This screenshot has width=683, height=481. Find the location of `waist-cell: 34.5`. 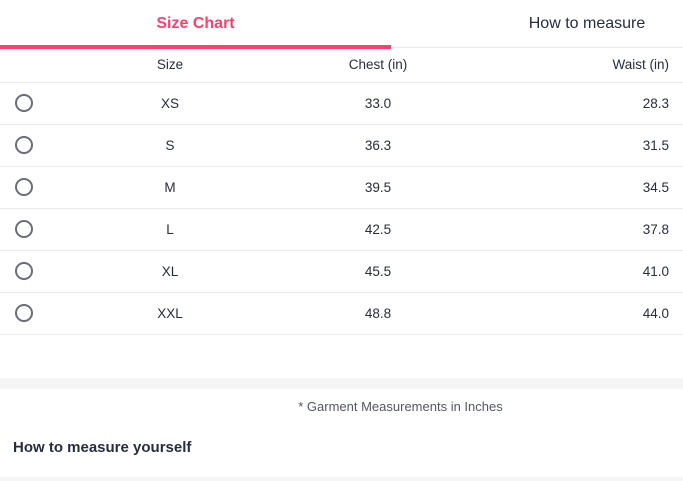

waist-cell: 34.5 is located at coordinates (573, 187).